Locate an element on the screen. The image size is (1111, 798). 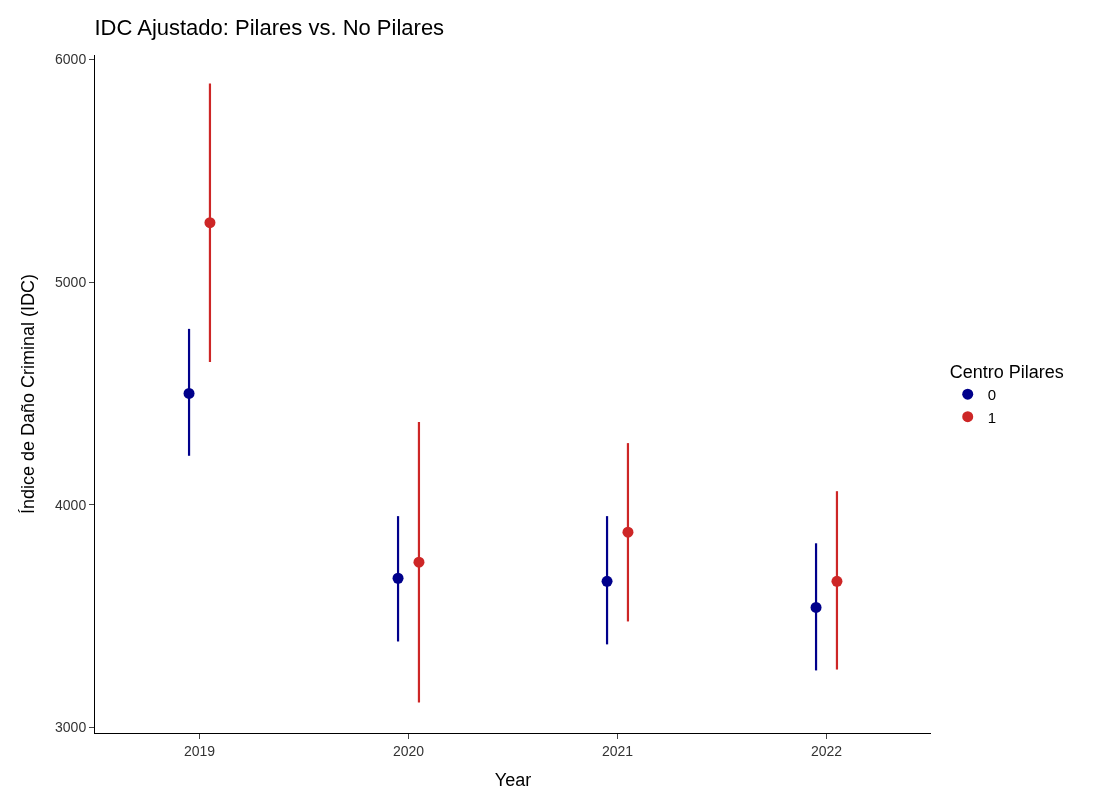
x-tick-label: 2022 is located at coordinates (826, 750).